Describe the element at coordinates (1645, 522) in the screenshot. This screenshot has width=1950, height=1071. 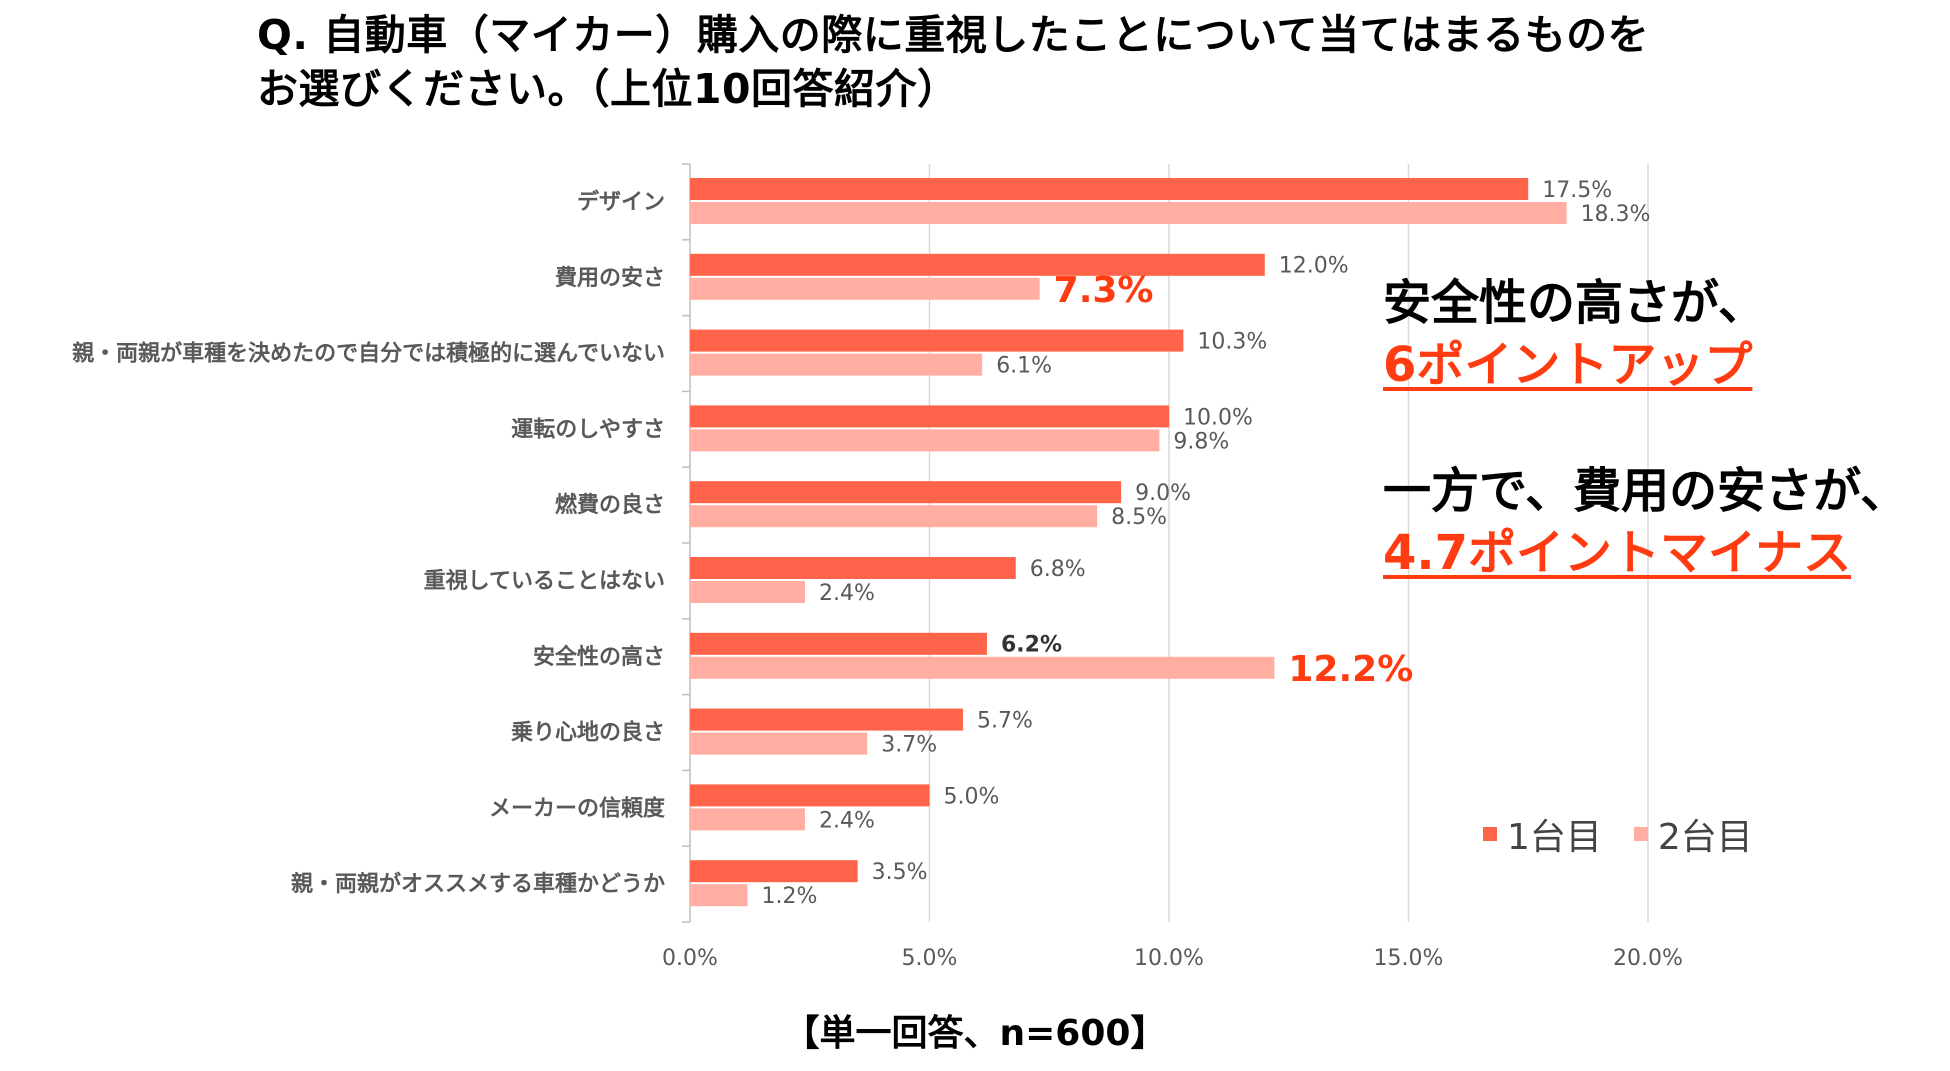
I see `callout-cost: 一方で、費用の安さが、 4.7ポイントマイナス` at that location.